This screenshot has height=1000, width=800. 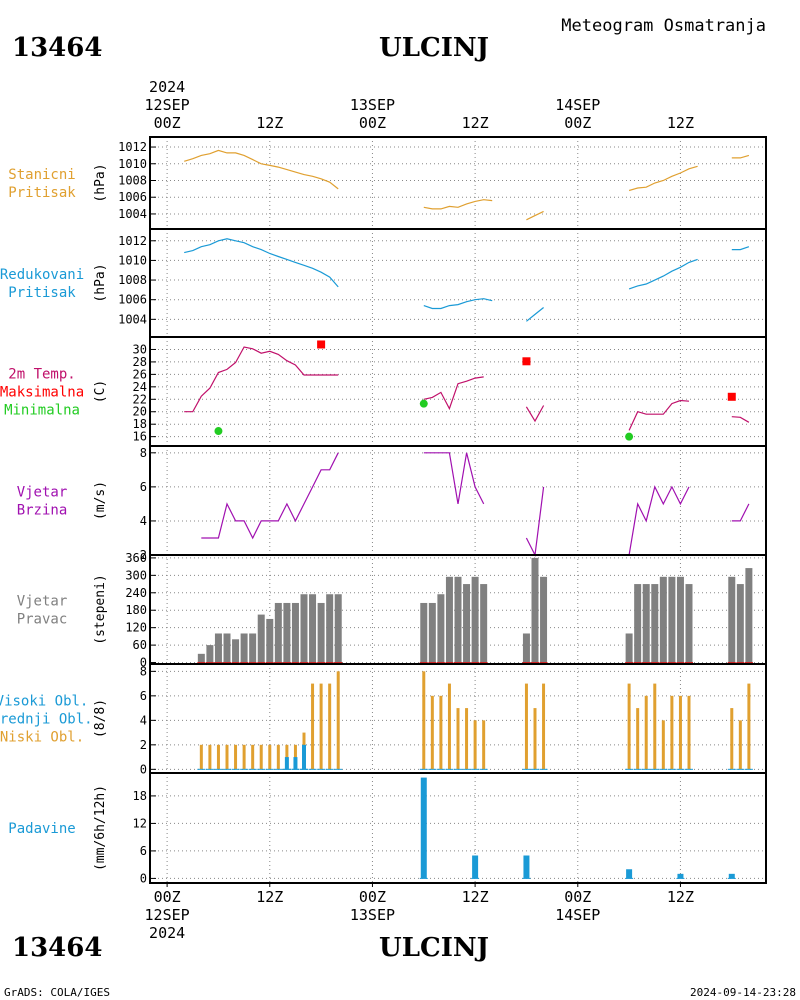 What do you see at coordinates (143, 521) in the screenshot?
I see `y-tick-label: 4` at bounding box center [143, 521].